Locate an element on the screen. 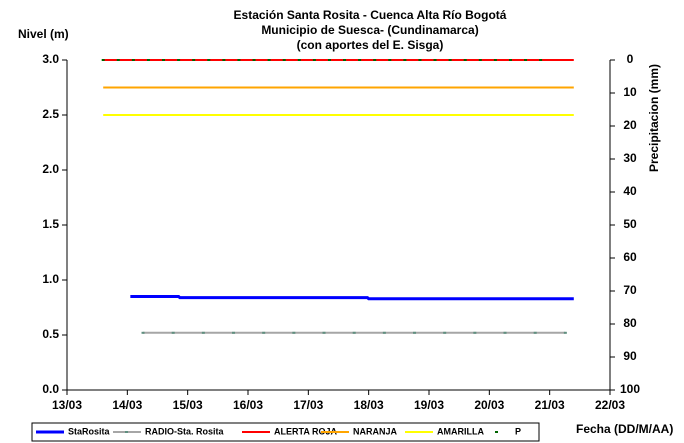 The width and height of the screenshot is (684, 443). y-tick-label: 1.0 is located at coordinates (50, 279).